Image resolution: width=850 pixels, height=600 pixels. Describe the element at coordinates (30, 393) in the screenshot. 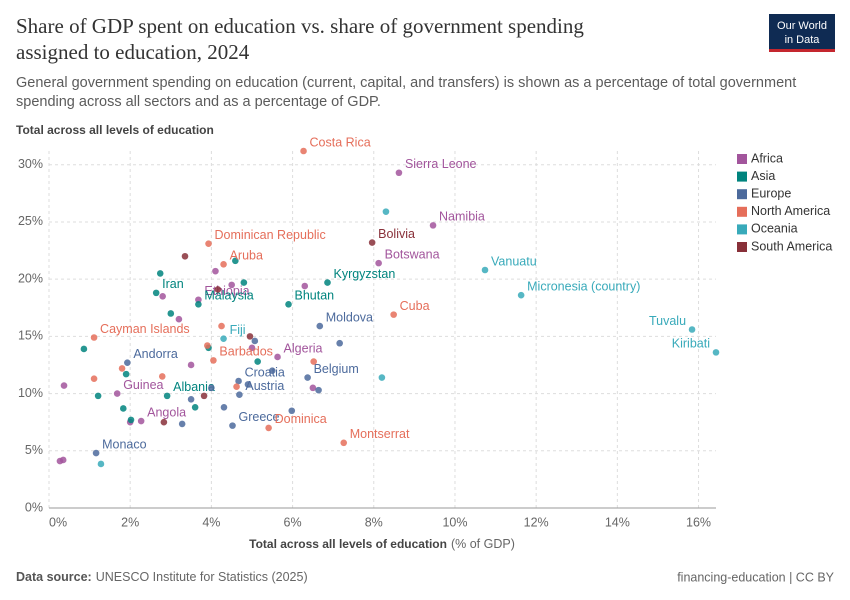

I see `y-tick-label: 10%` at that location.